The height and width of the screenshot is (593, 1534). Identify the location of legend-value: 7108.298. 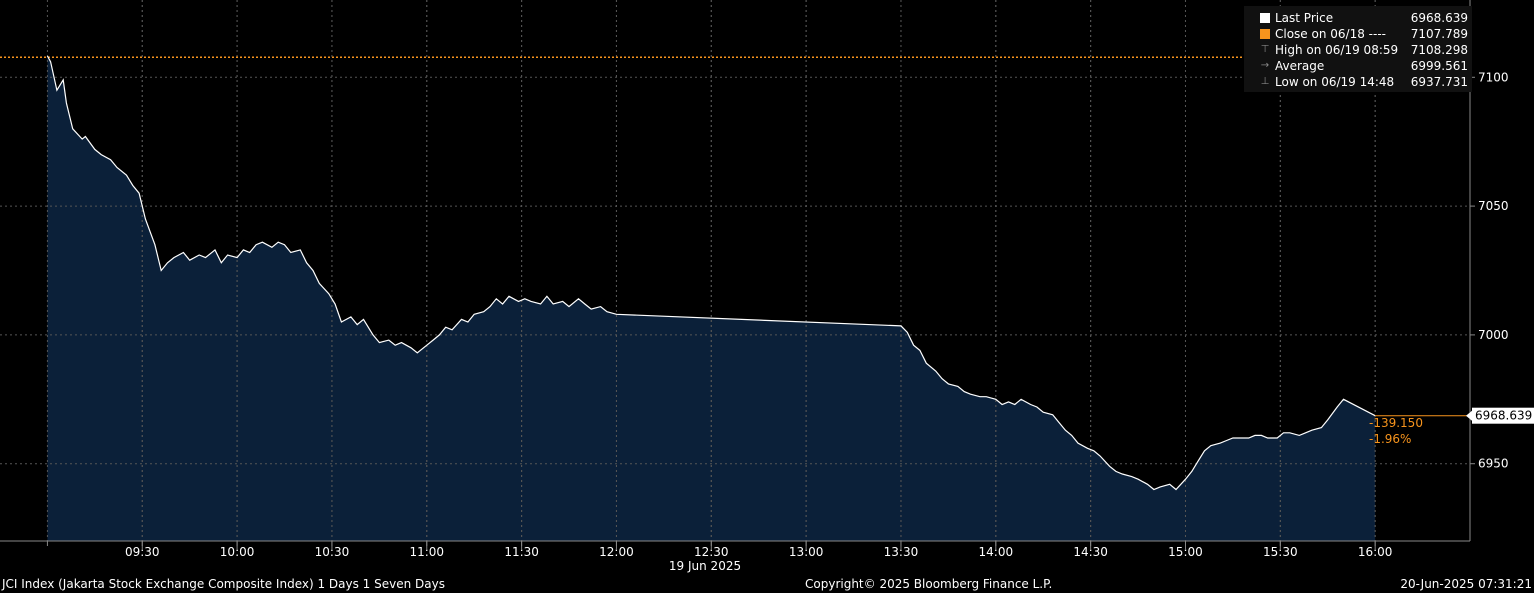
(1439, 50).